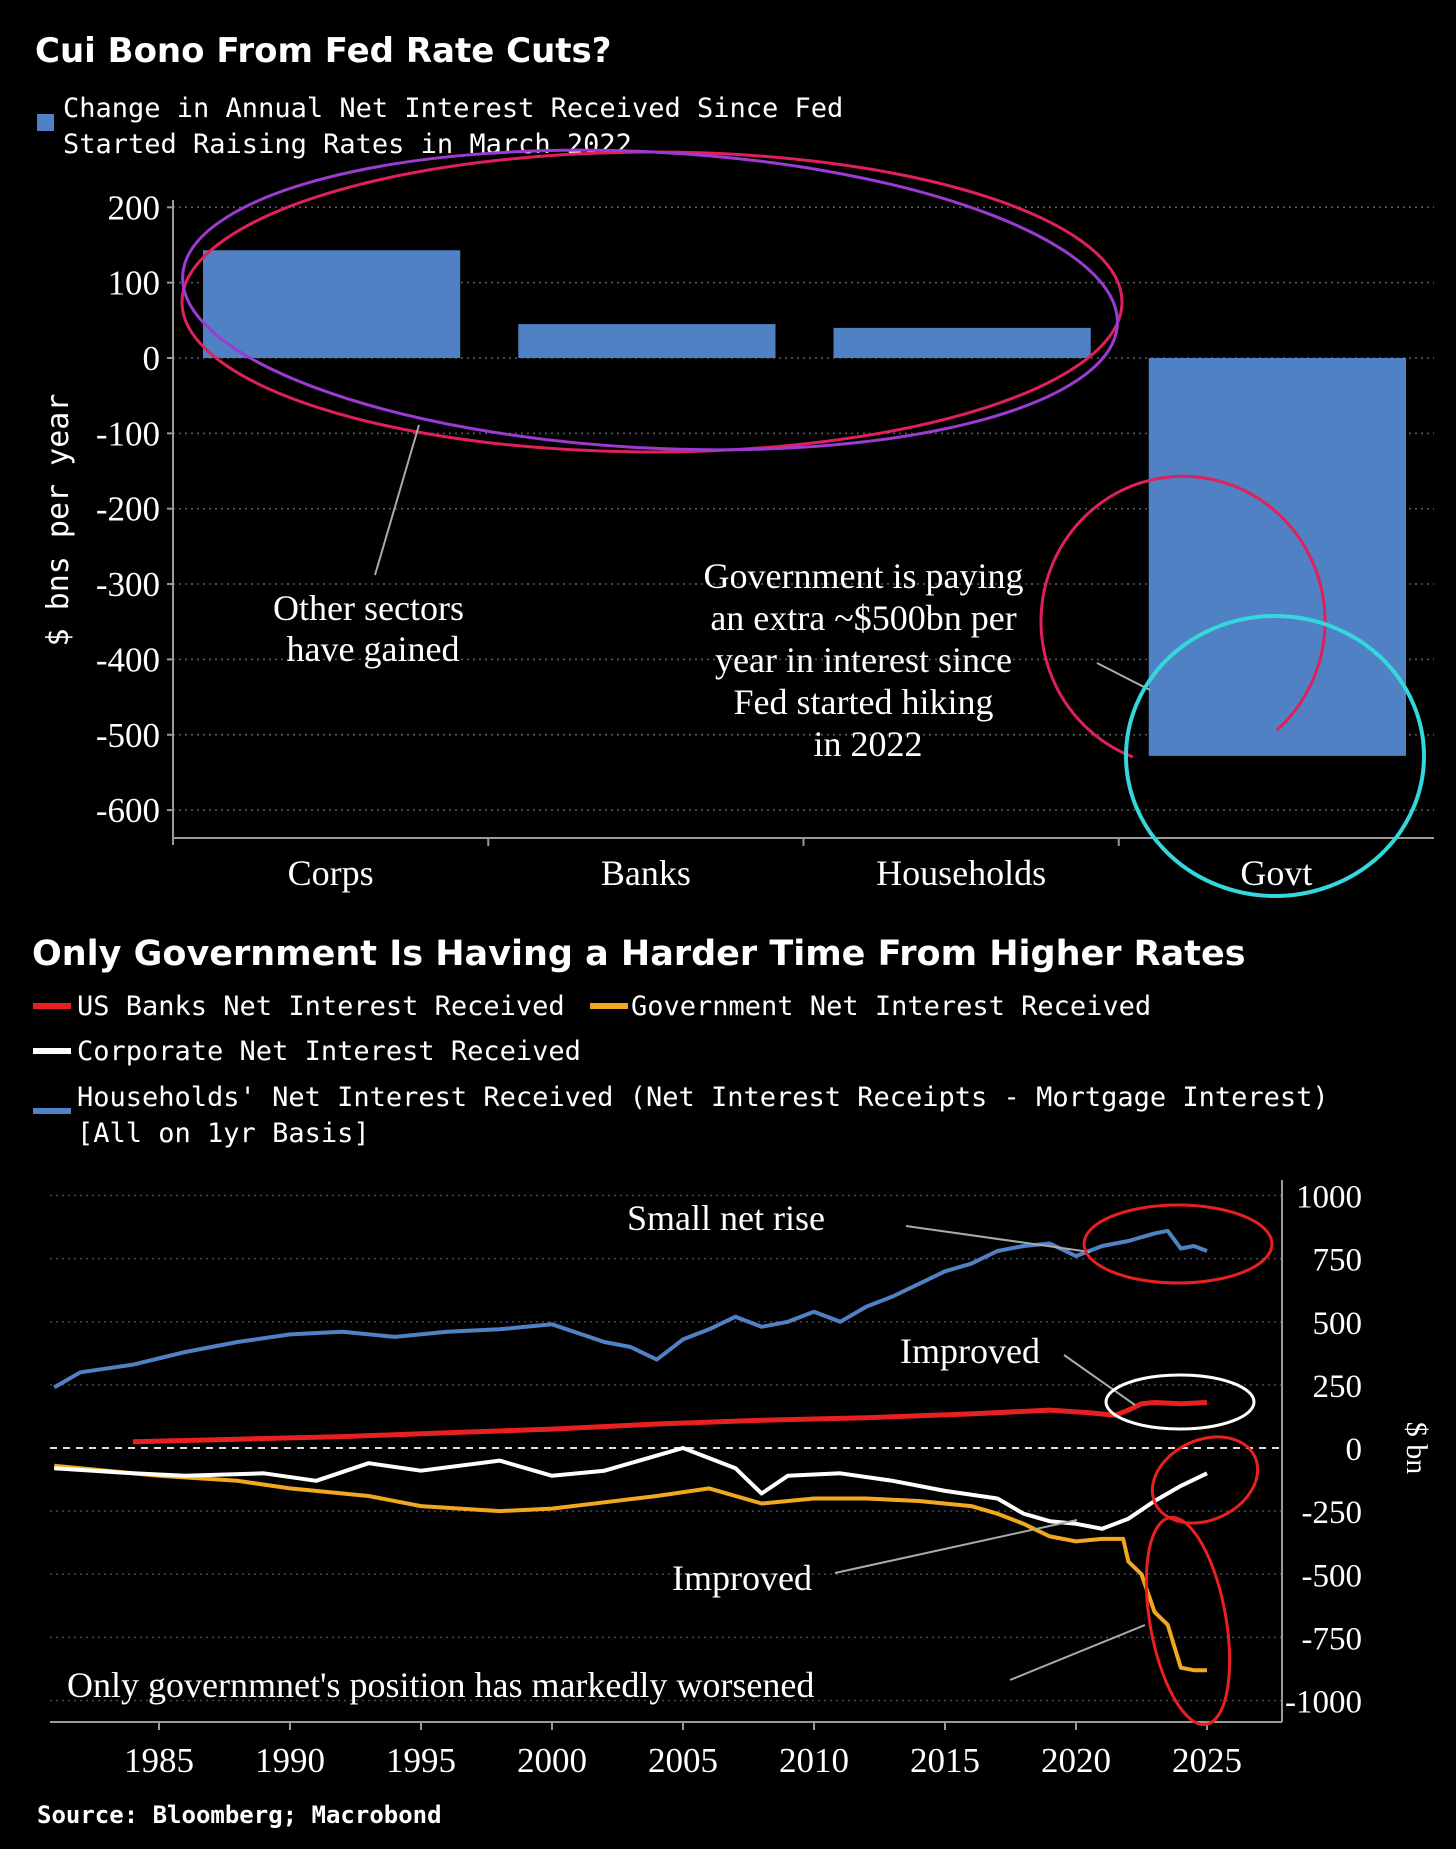  Describe the element at coordinates (128, 509) in the screenshot. I see `top-y-tick-label: -200` at that location.